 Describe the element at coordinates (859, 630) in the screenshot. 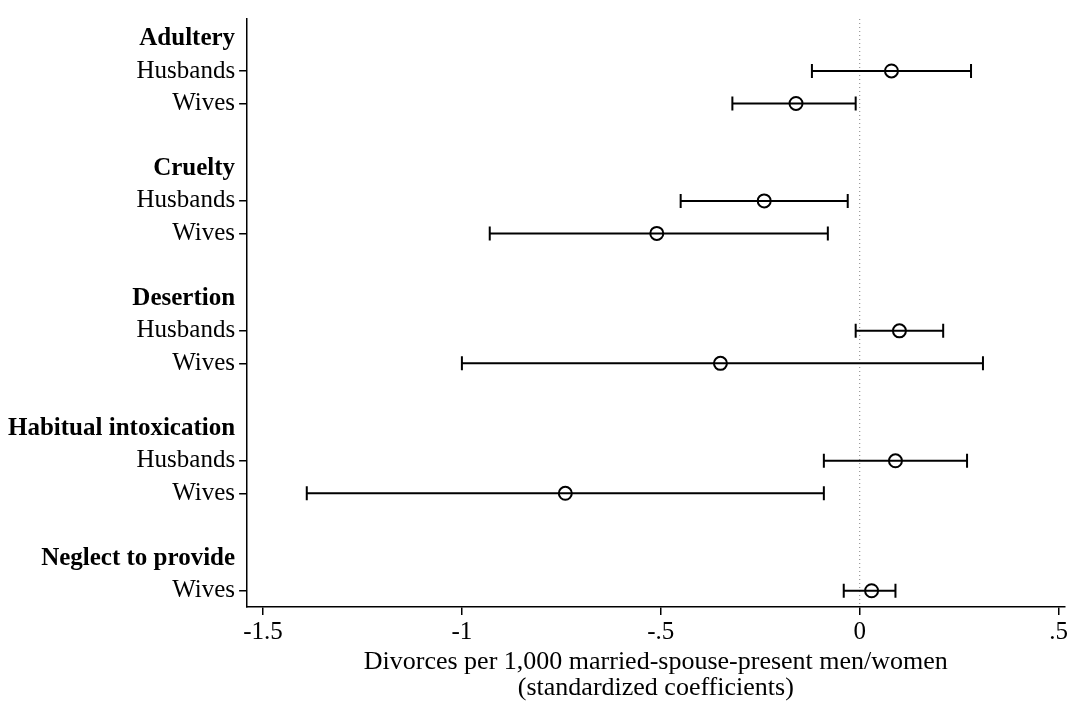

I see `x-tick-label: 0` at that location.